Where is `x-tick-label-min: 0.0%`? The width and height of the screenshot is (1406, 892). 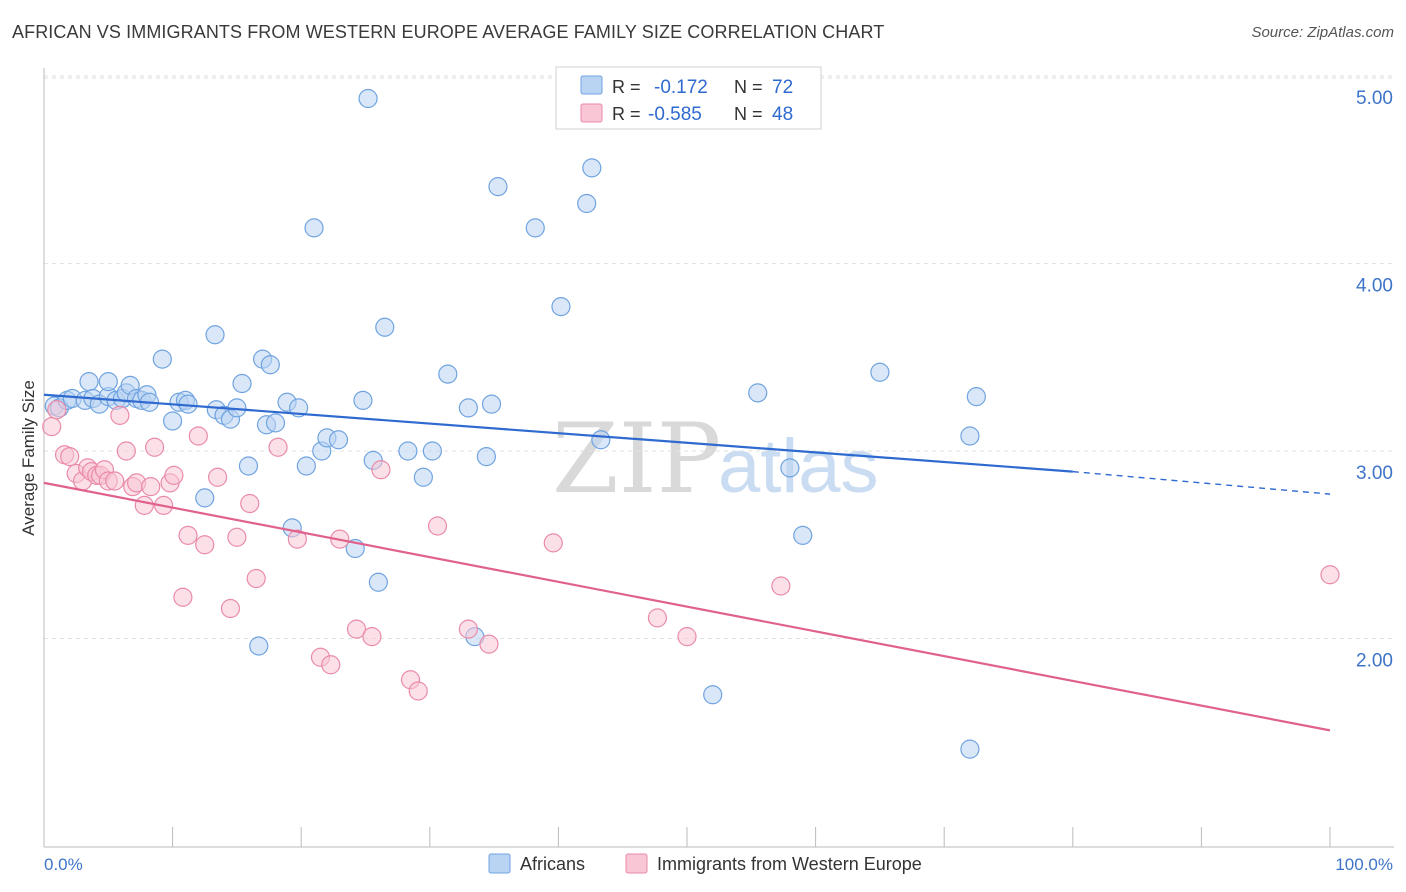 x-tick-label-min: 0.0% is located at coordinates (63, 864).